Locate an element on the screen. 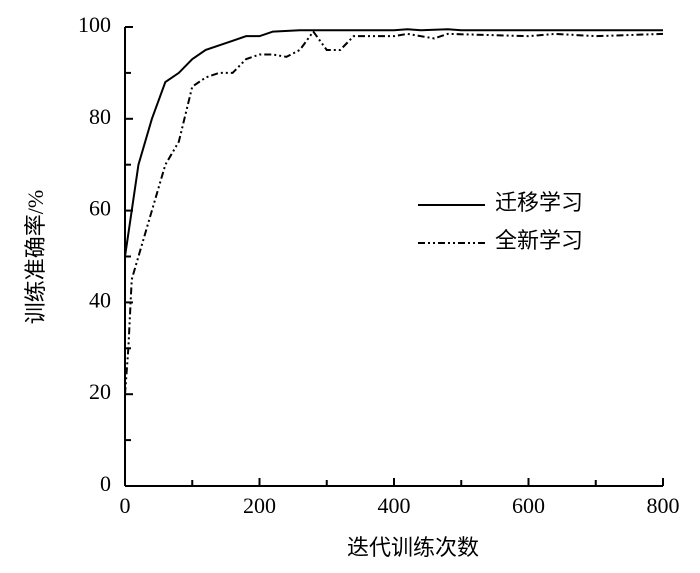  x-tick-label: 400 is located at coordinates (394, 505).